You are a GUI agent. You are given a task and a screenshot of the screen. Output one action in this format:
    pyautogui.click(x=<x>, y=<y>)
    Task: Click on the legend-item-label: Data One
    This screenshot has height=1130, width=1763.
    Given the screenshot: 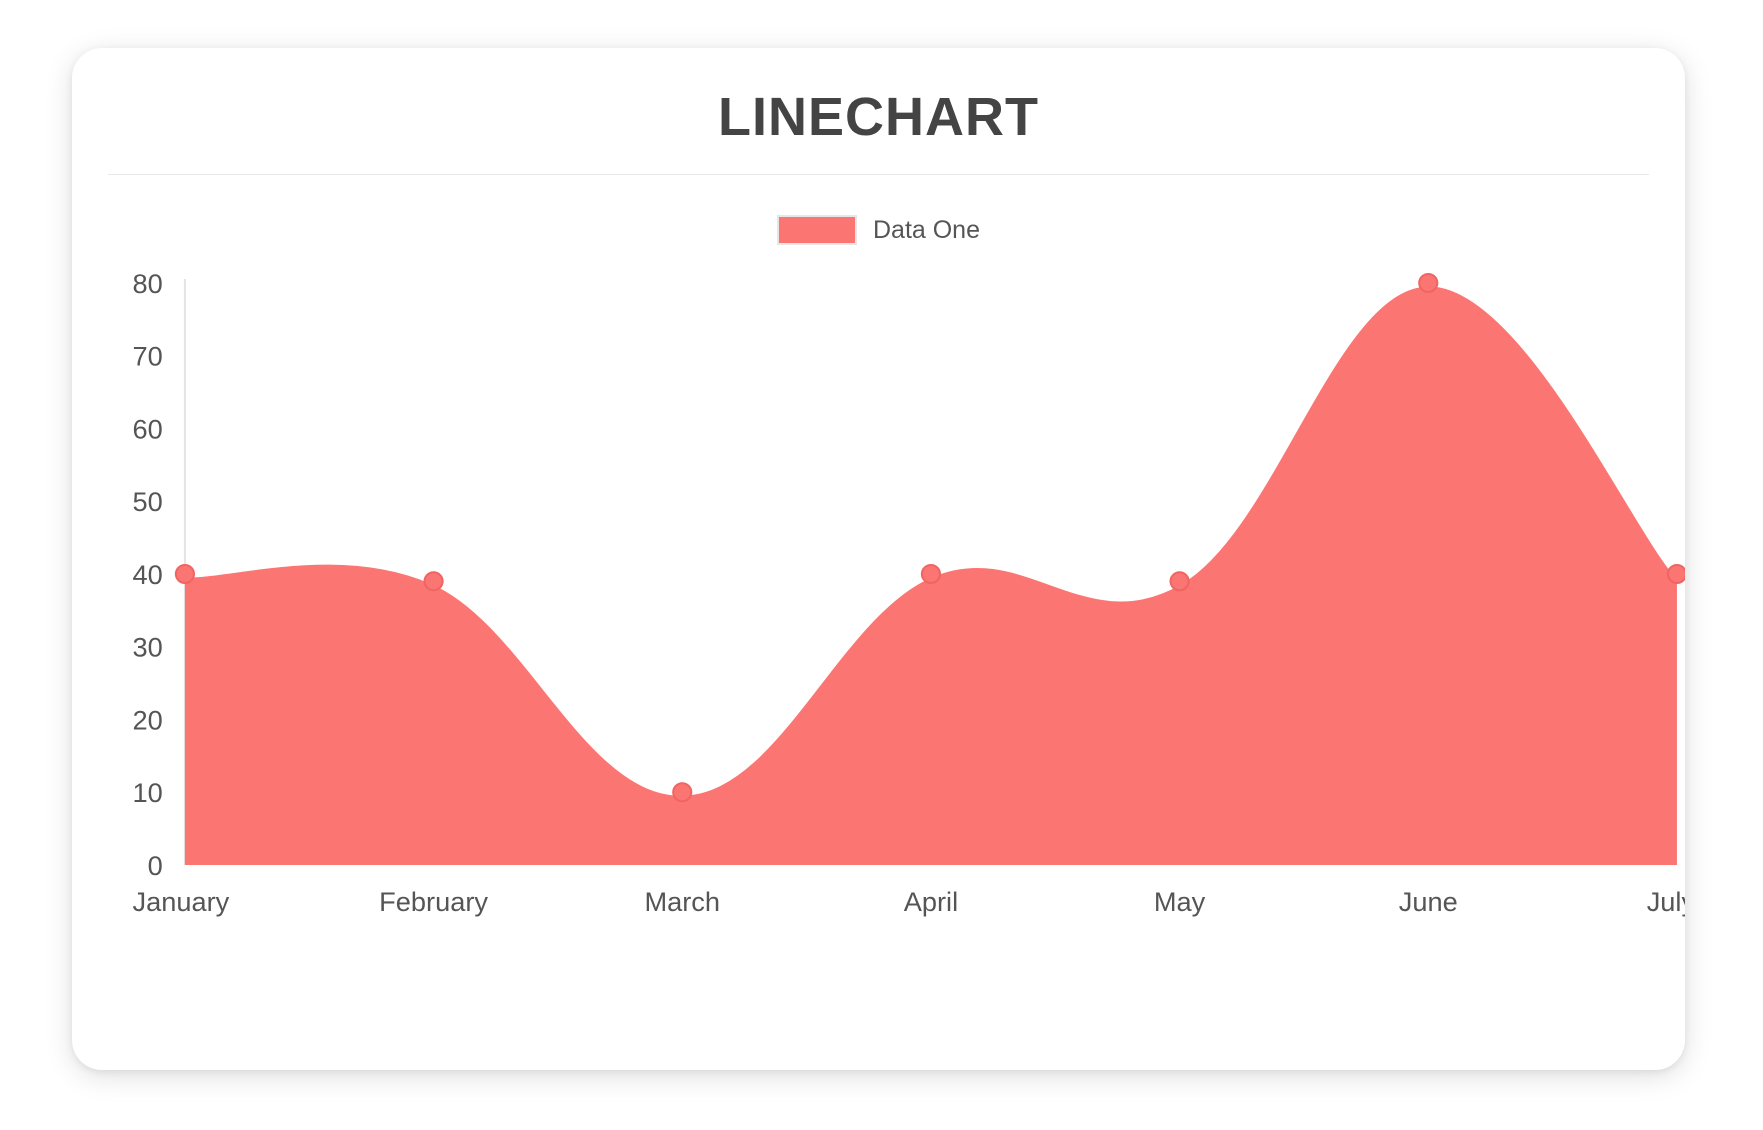 What is the action you would take?
    pyautogui.click(x=926, y=229)
    